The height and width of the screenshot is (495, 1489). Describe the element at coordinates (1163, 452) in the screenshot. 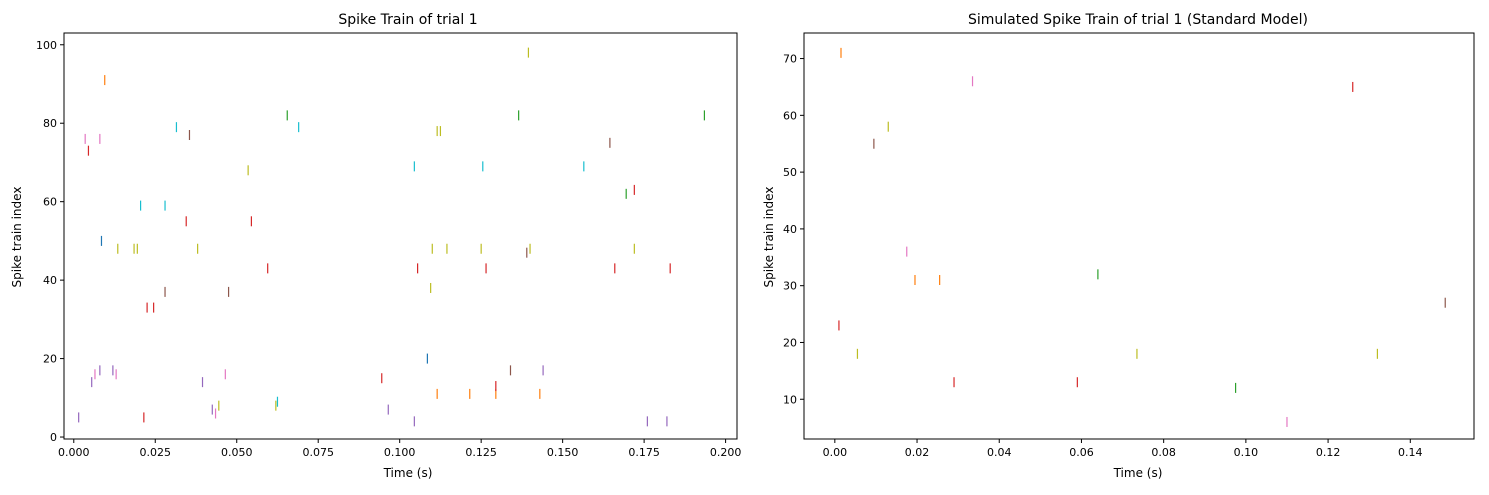

I see `x-tick-label: 0.08` at that location.